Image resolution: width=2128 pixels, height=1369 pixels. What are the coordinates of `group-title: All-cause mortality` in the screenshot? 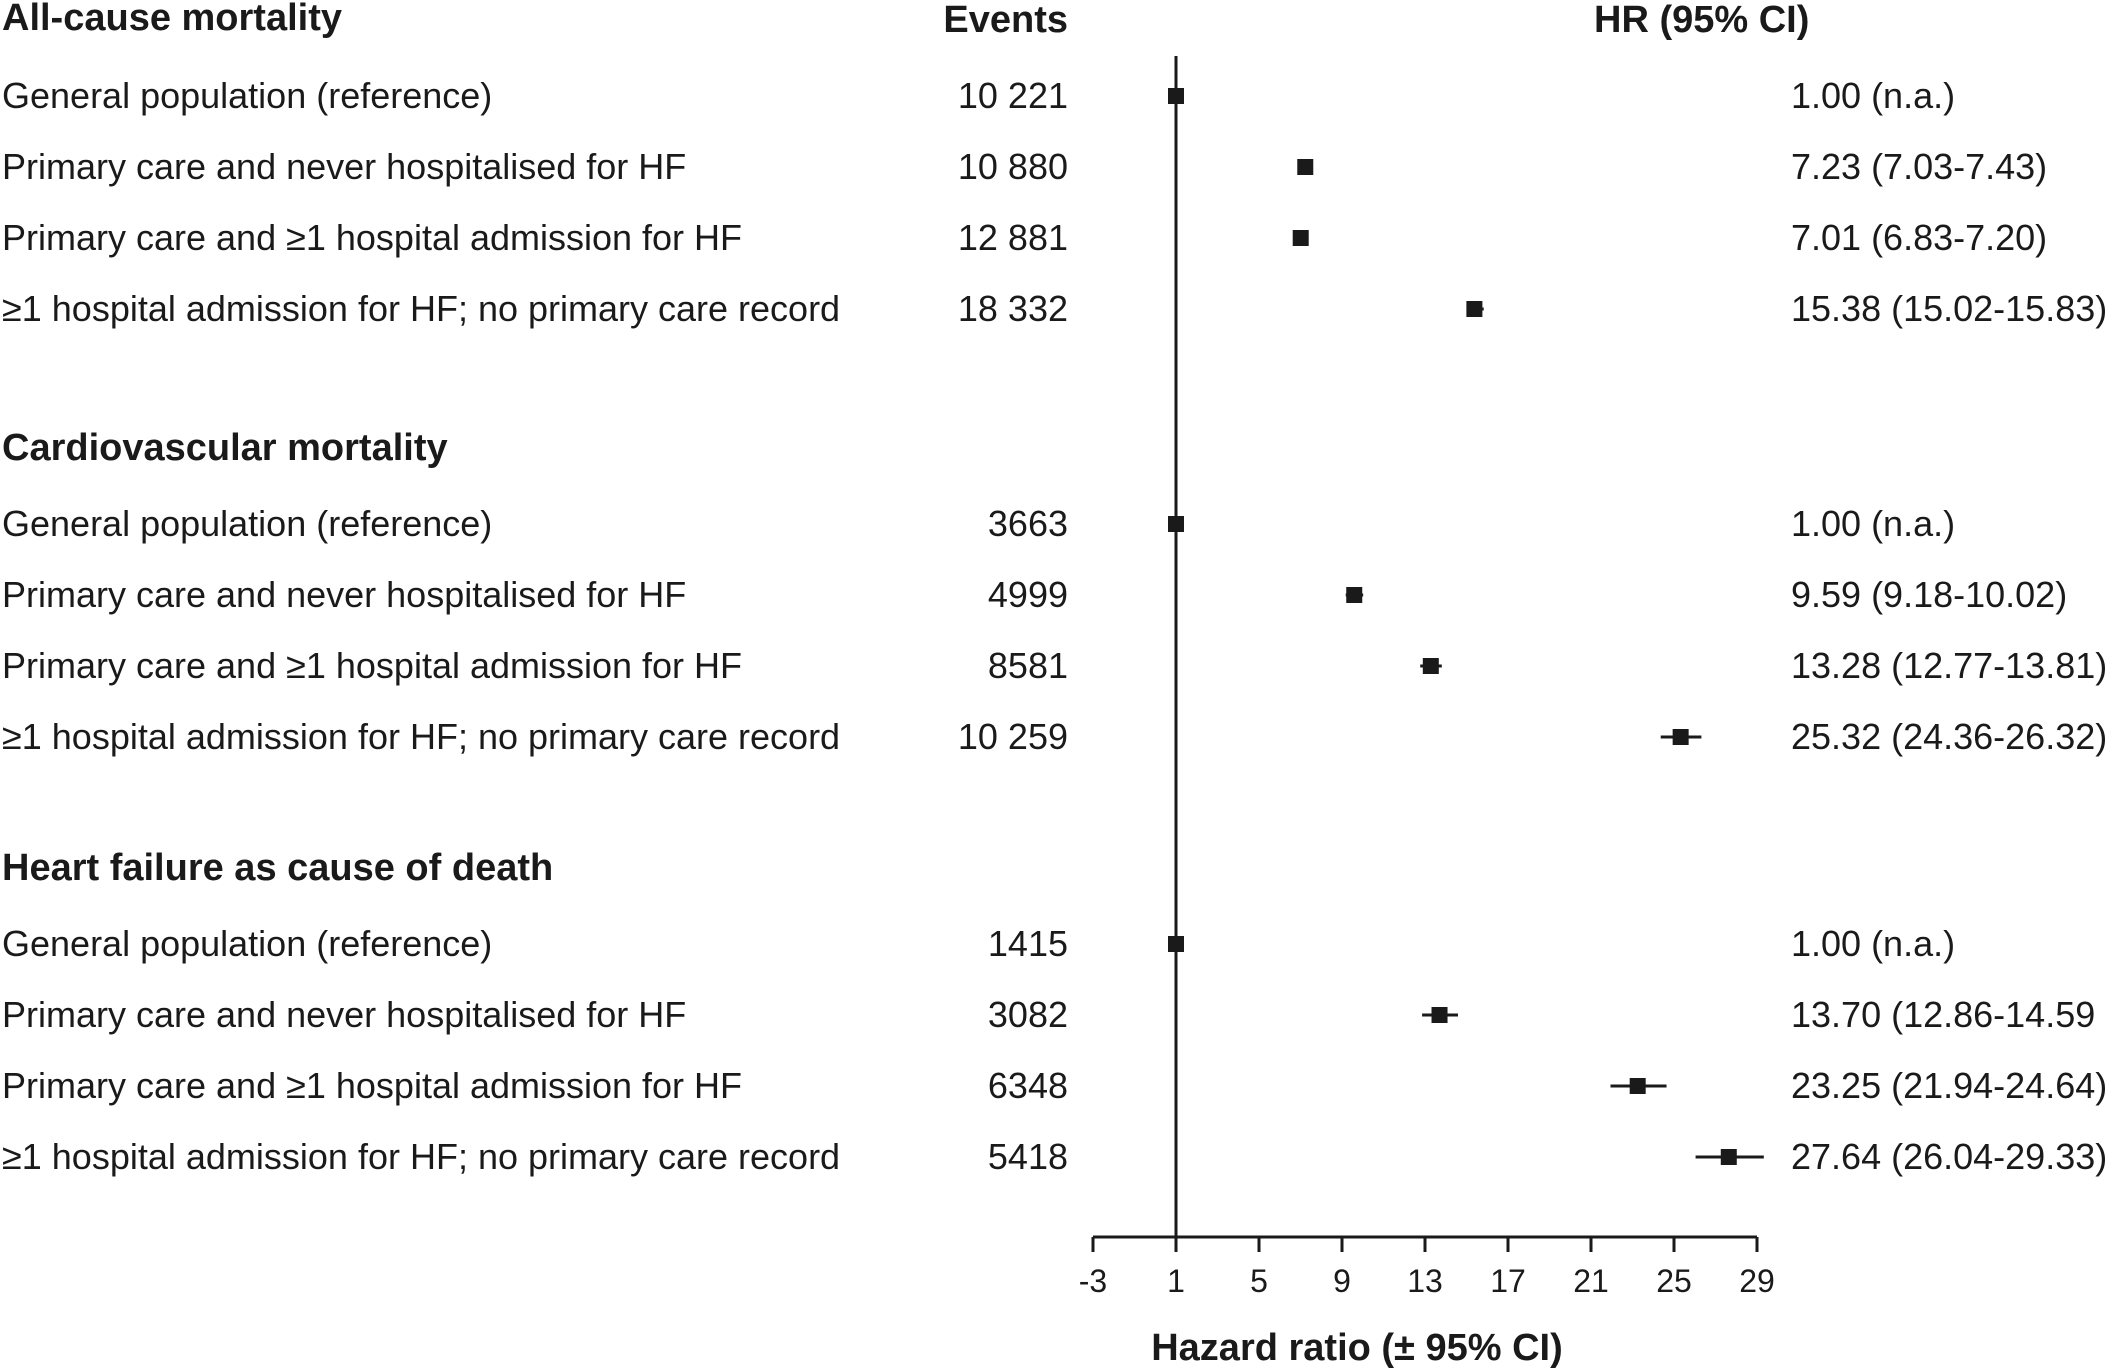 It's located at (172, 19).